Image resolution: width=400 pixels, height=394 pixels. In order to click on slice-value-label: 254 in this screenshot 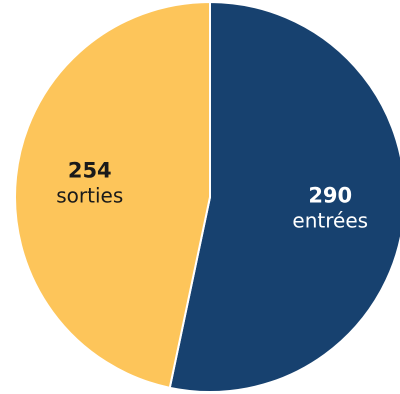, I will do `click(90, 170)`.